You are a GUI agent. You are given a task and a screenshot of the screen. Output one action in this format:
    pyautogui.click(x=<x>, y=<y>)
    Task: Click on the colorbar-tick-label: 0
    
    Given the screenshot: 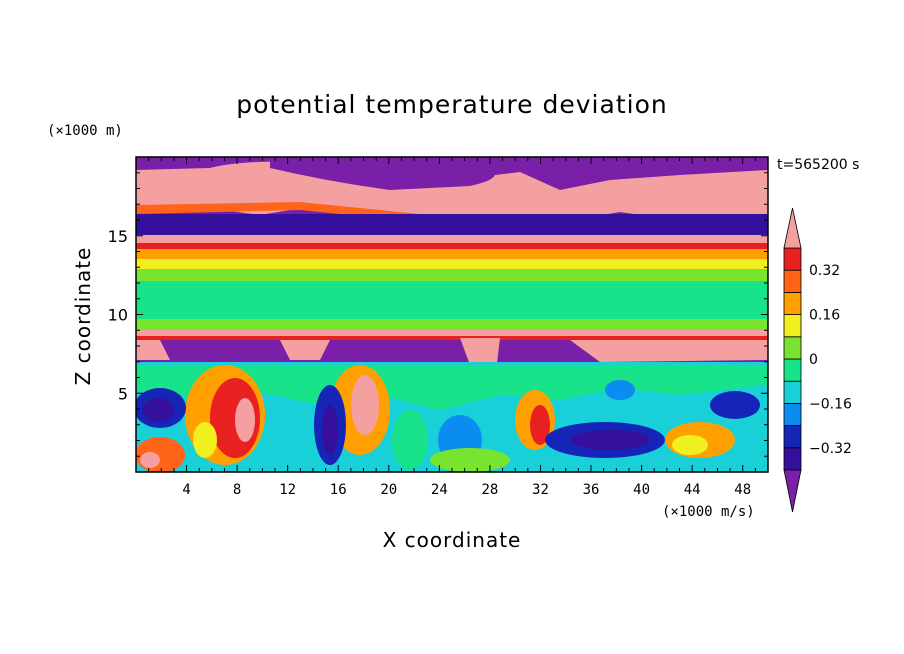 What is the action you would take?
    pyautogui.click(x=813, y=360)
    